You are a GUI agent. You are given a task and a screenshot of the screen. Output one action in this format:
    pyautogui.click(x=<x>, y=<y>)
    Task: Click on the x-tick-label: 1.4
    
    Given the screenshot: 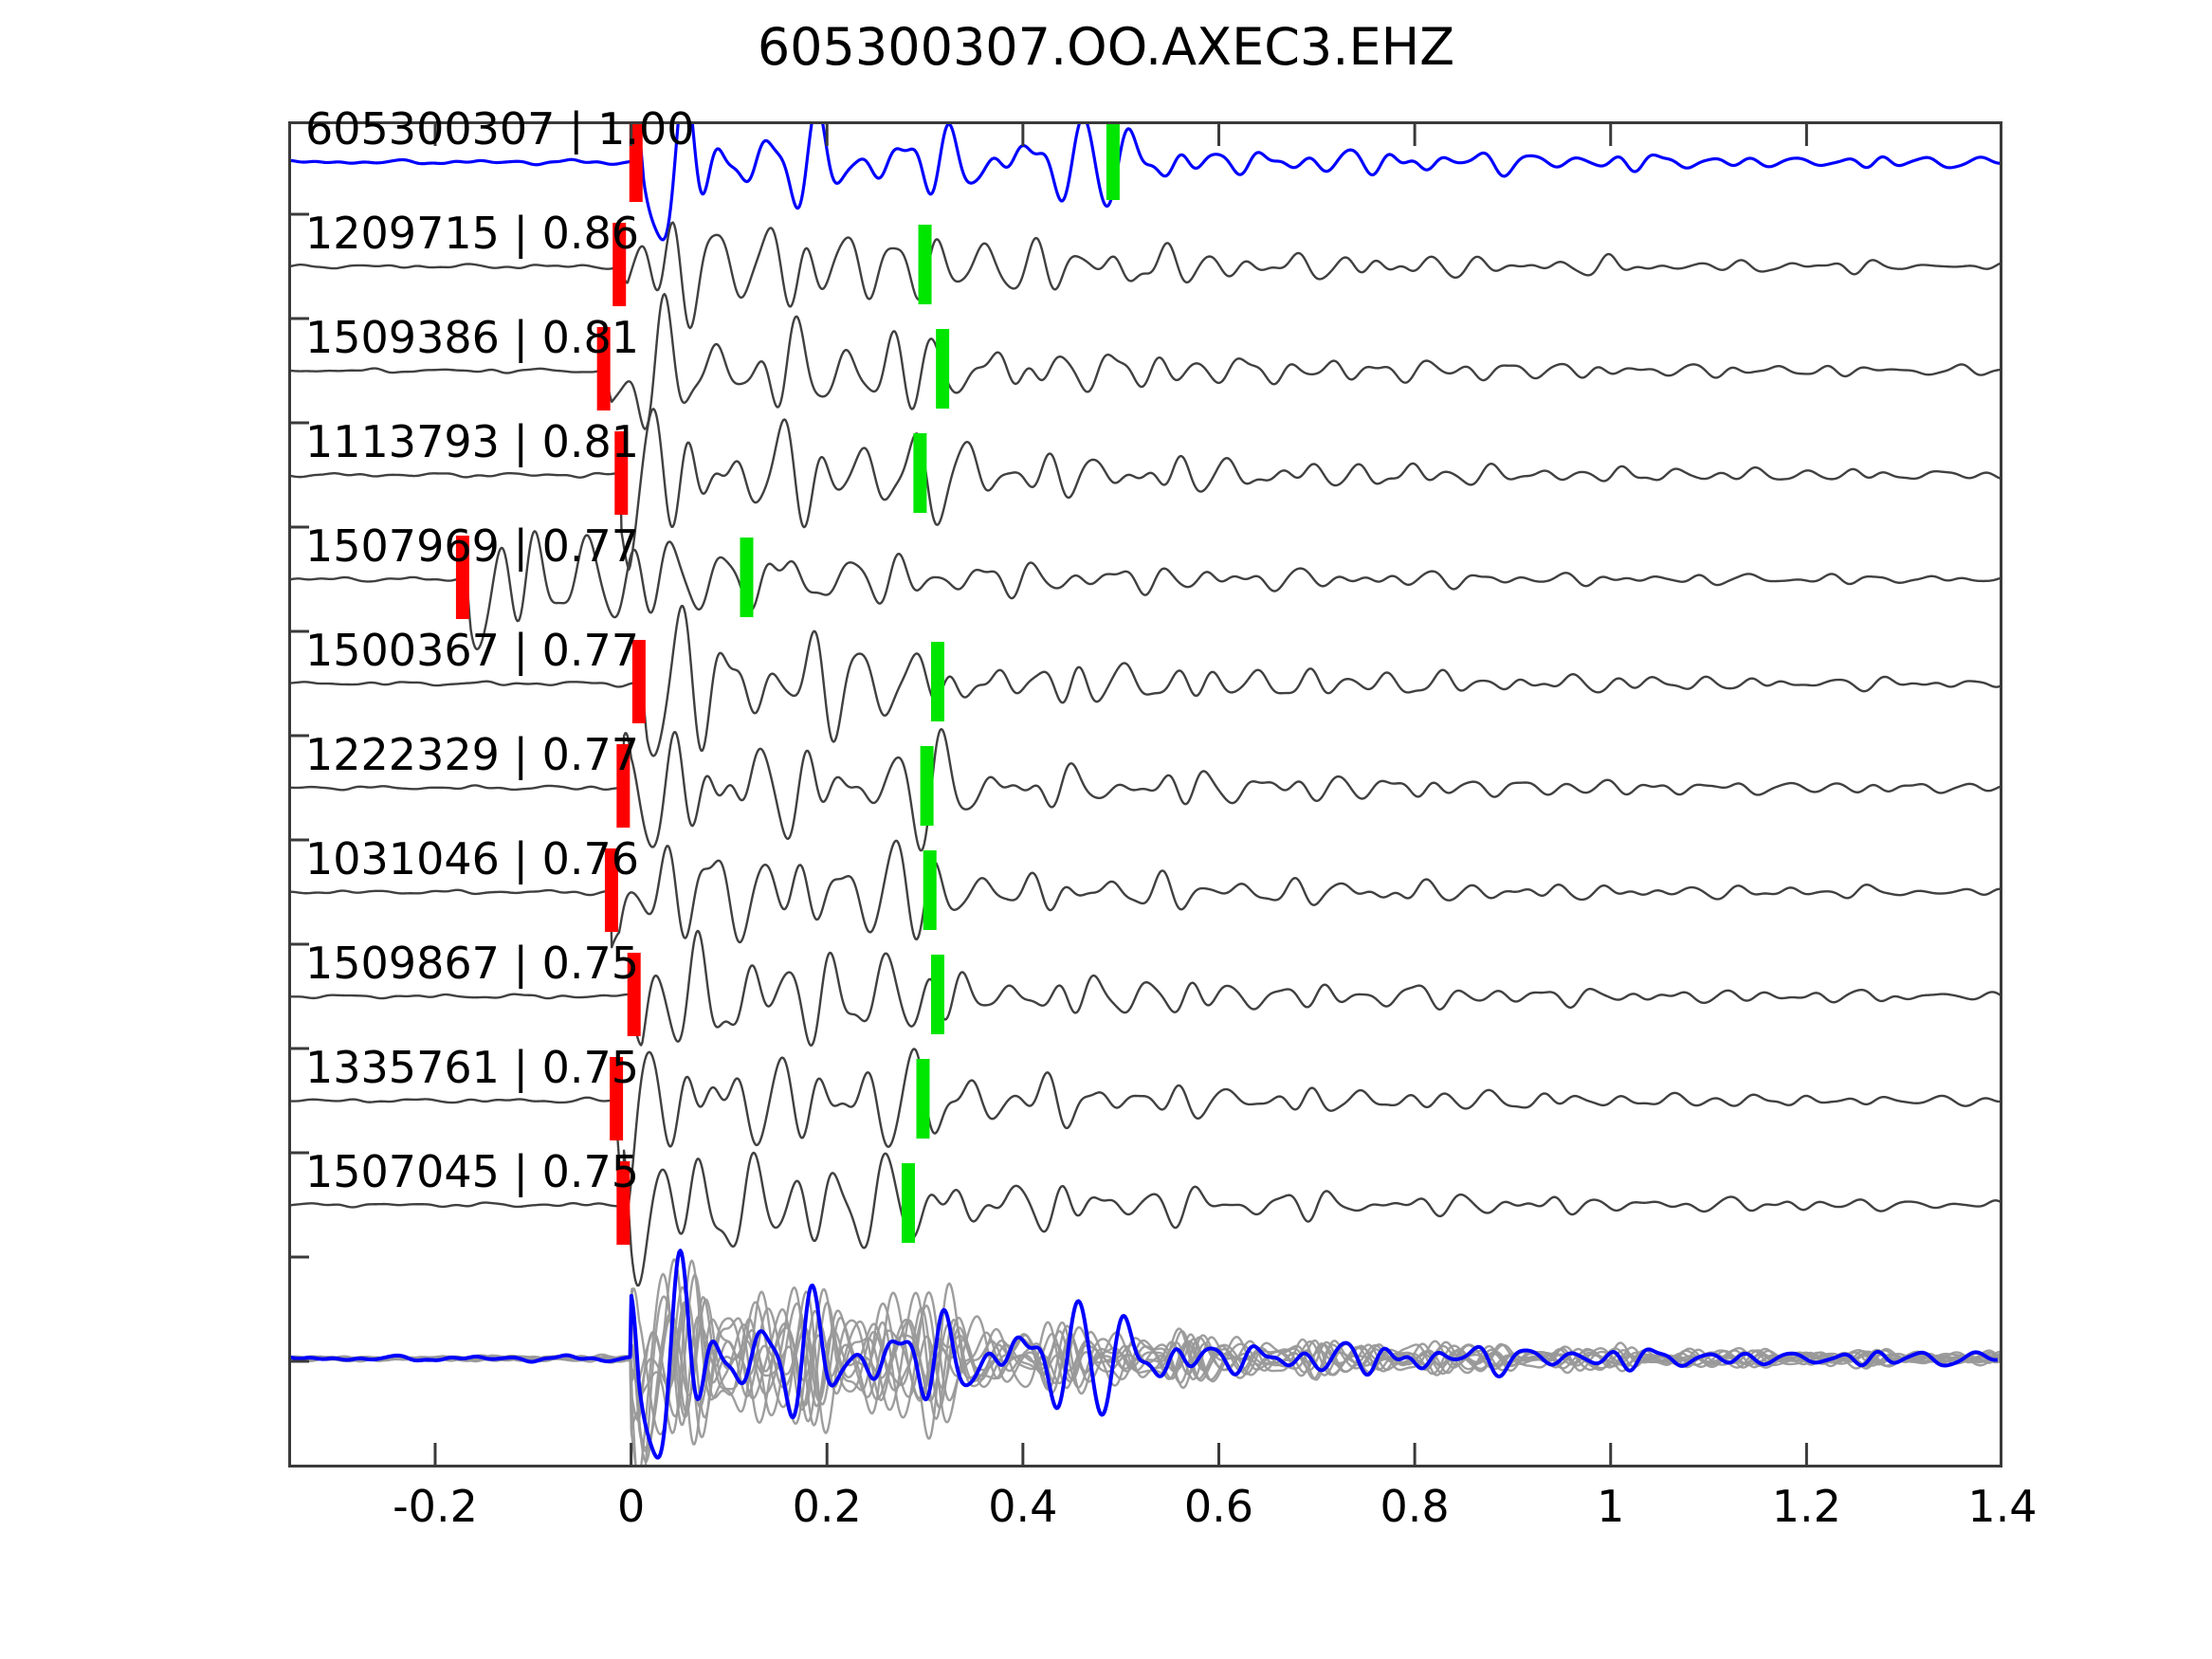 What is the action you would take?
    pyautogui.click(x=2003, y=1506)
    